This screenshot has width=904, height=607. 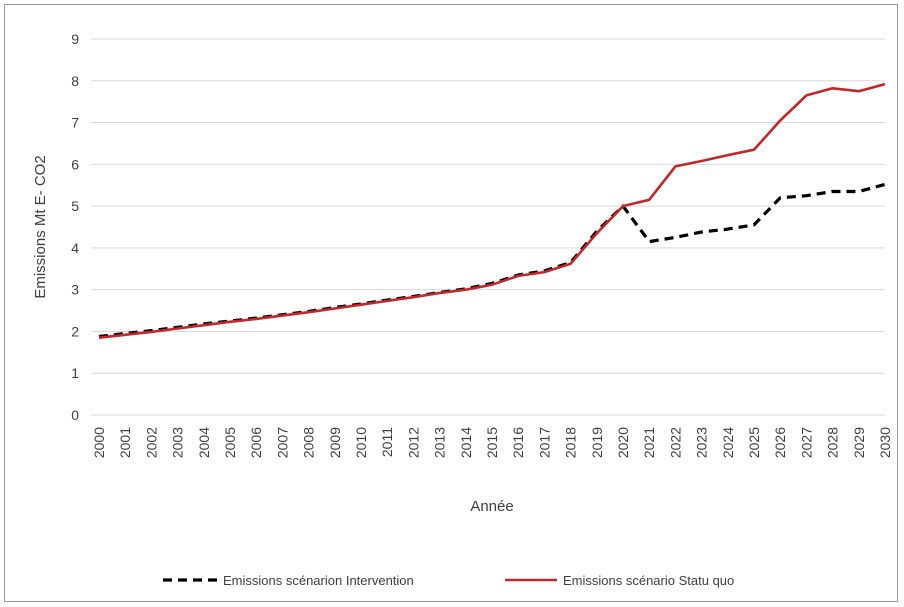 I want to click on x-tick-label: 2008, so click(x=309, y=442).